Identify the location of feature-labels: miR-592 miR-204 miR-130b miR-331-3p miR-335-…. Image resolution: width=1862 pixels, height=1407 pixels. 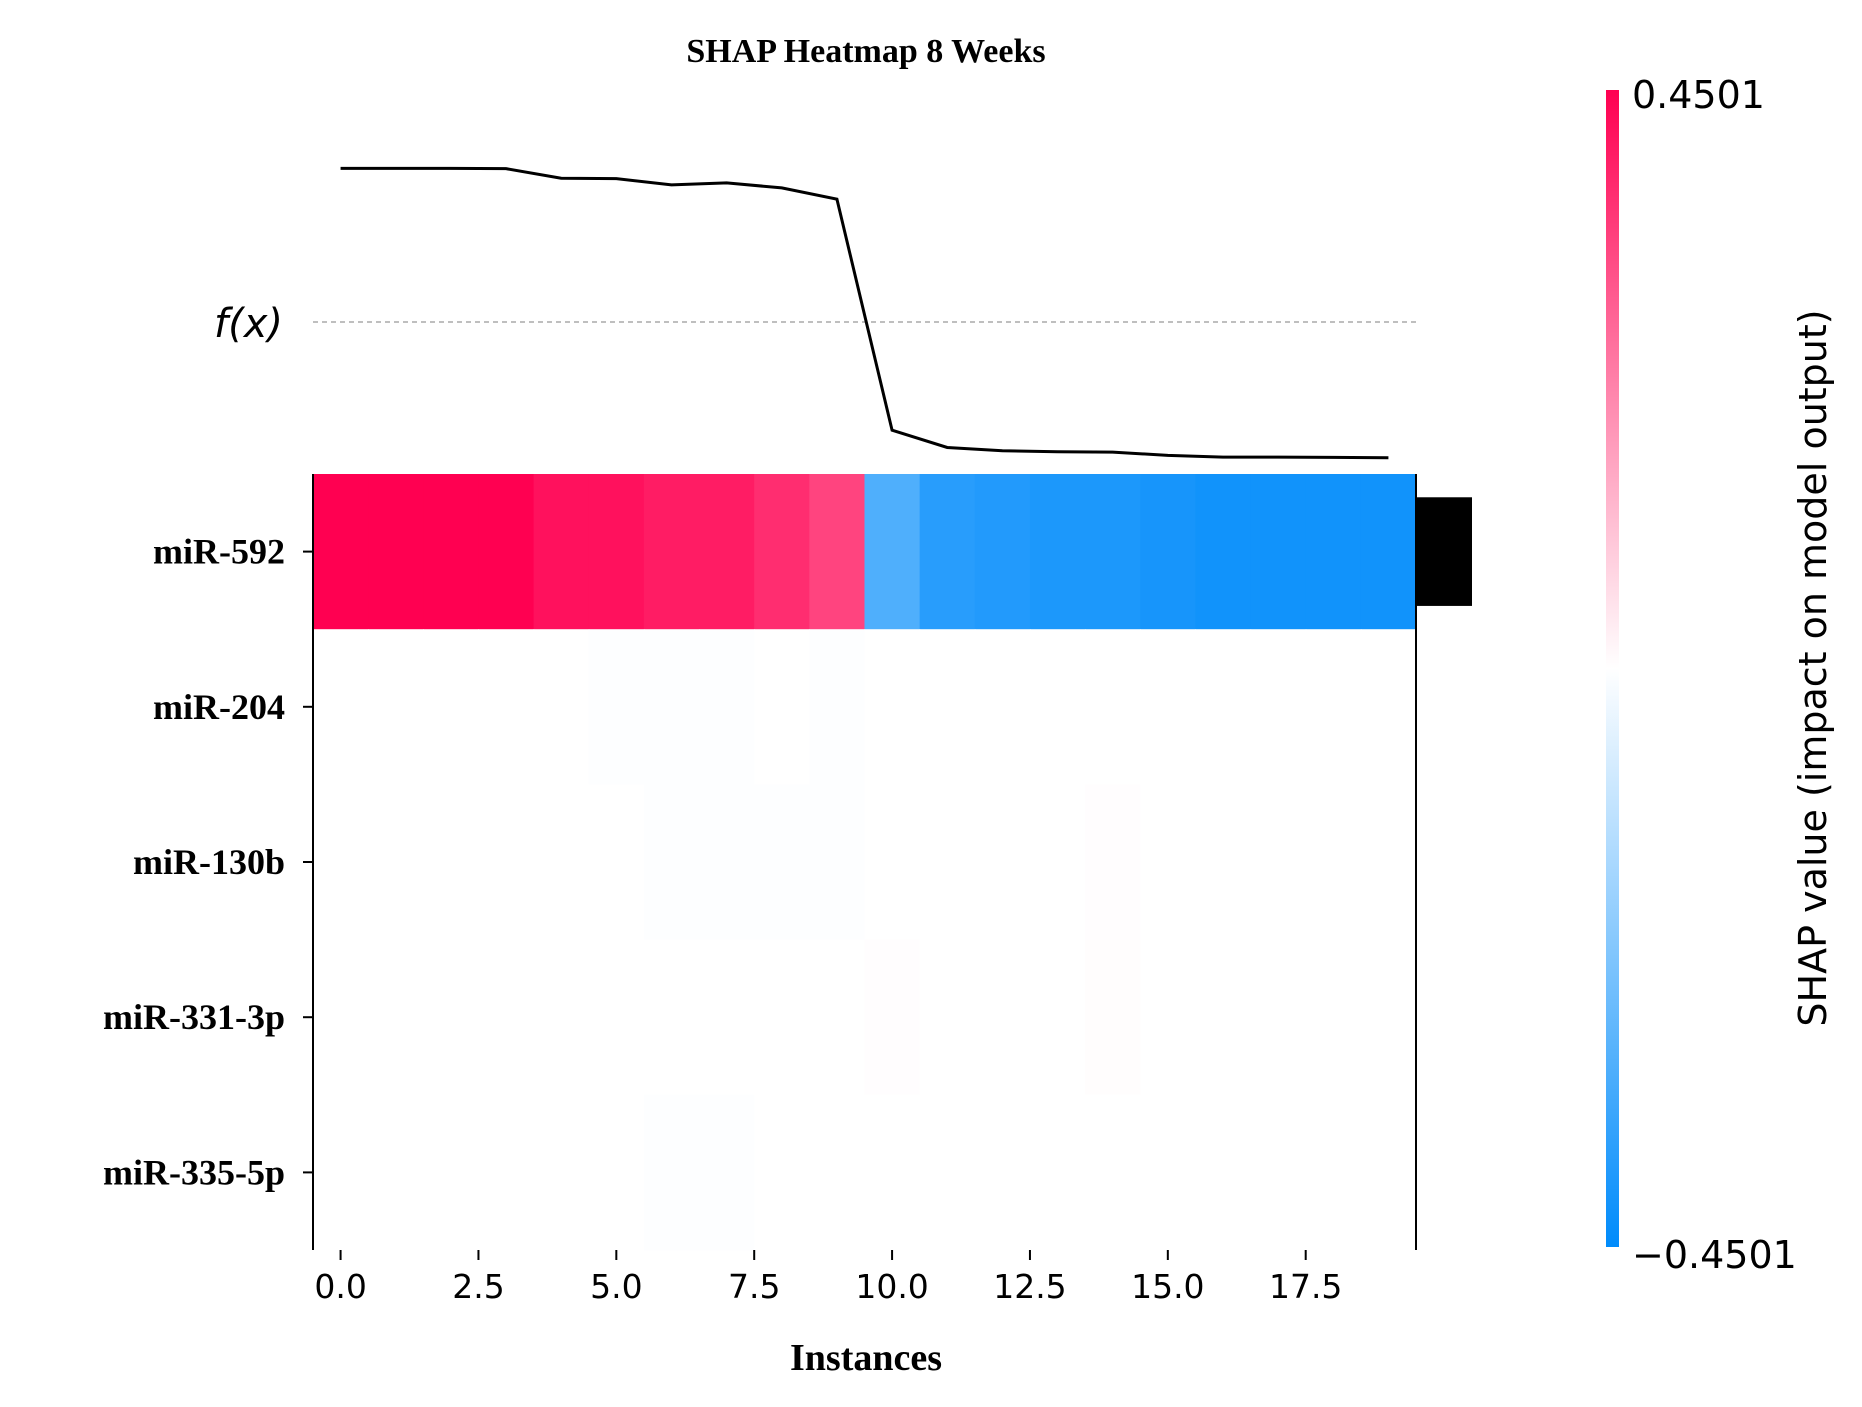
(208, 862).